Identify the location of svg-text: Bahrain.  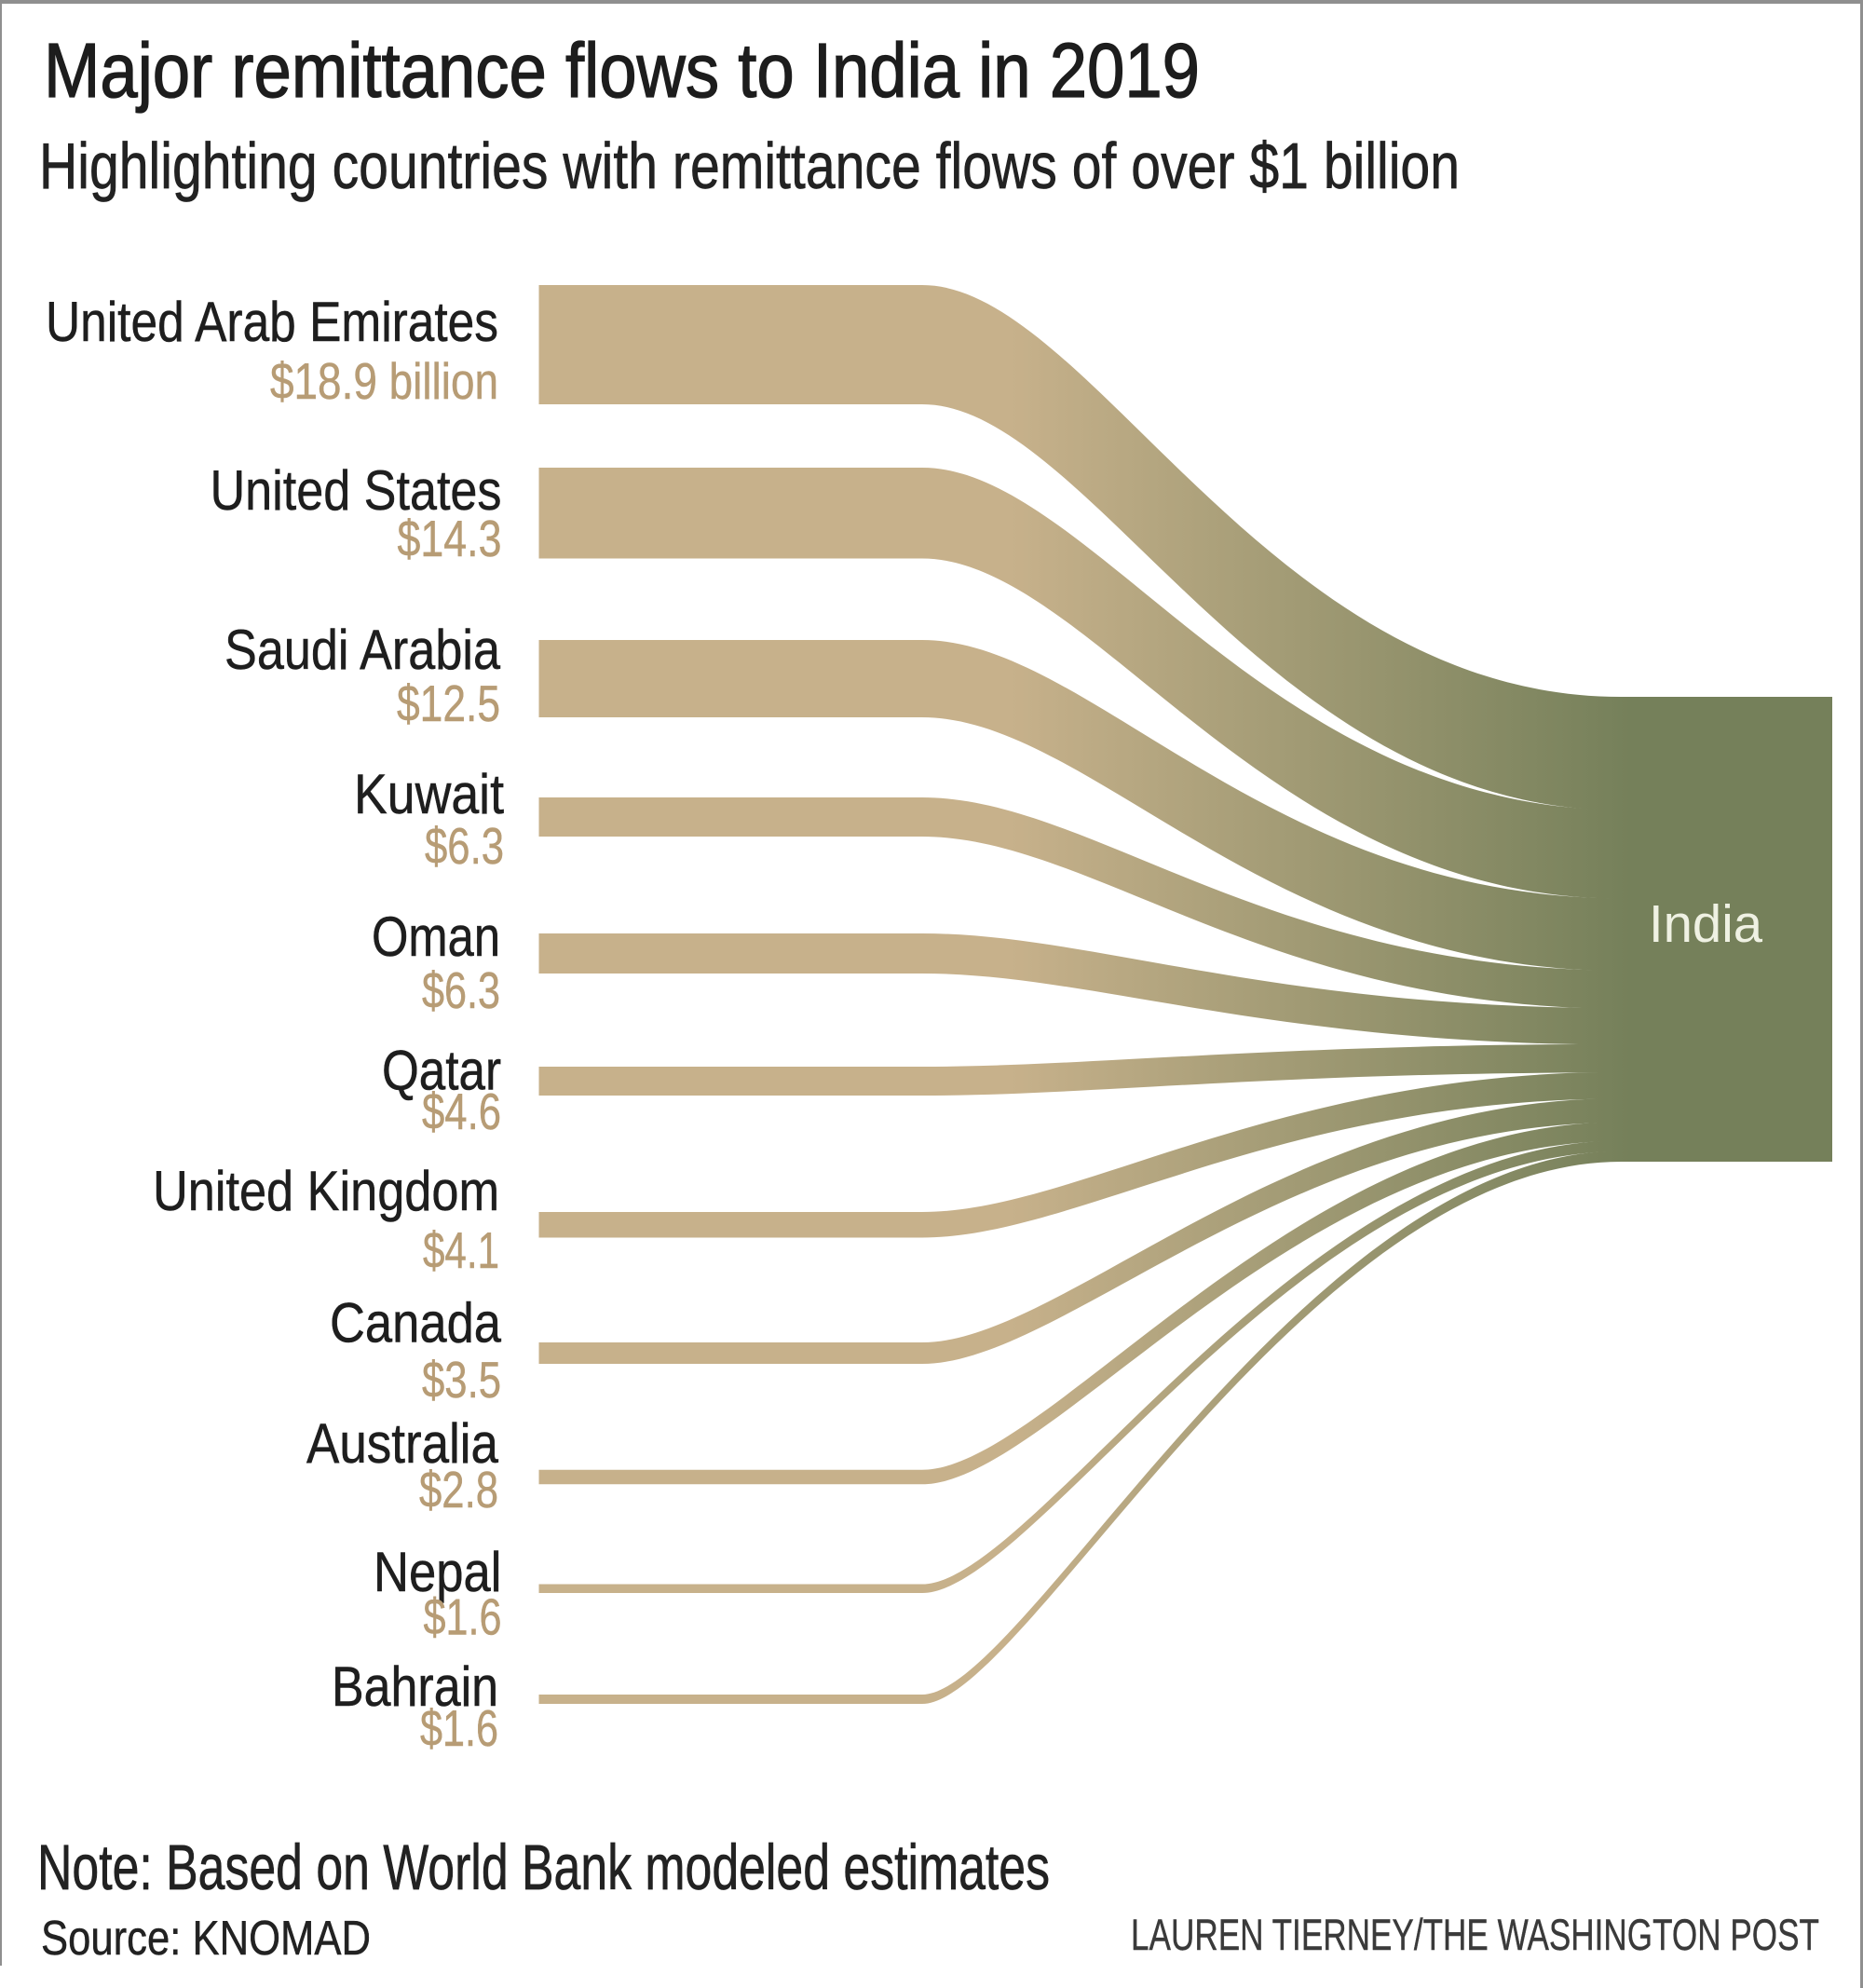
(415, 1686).